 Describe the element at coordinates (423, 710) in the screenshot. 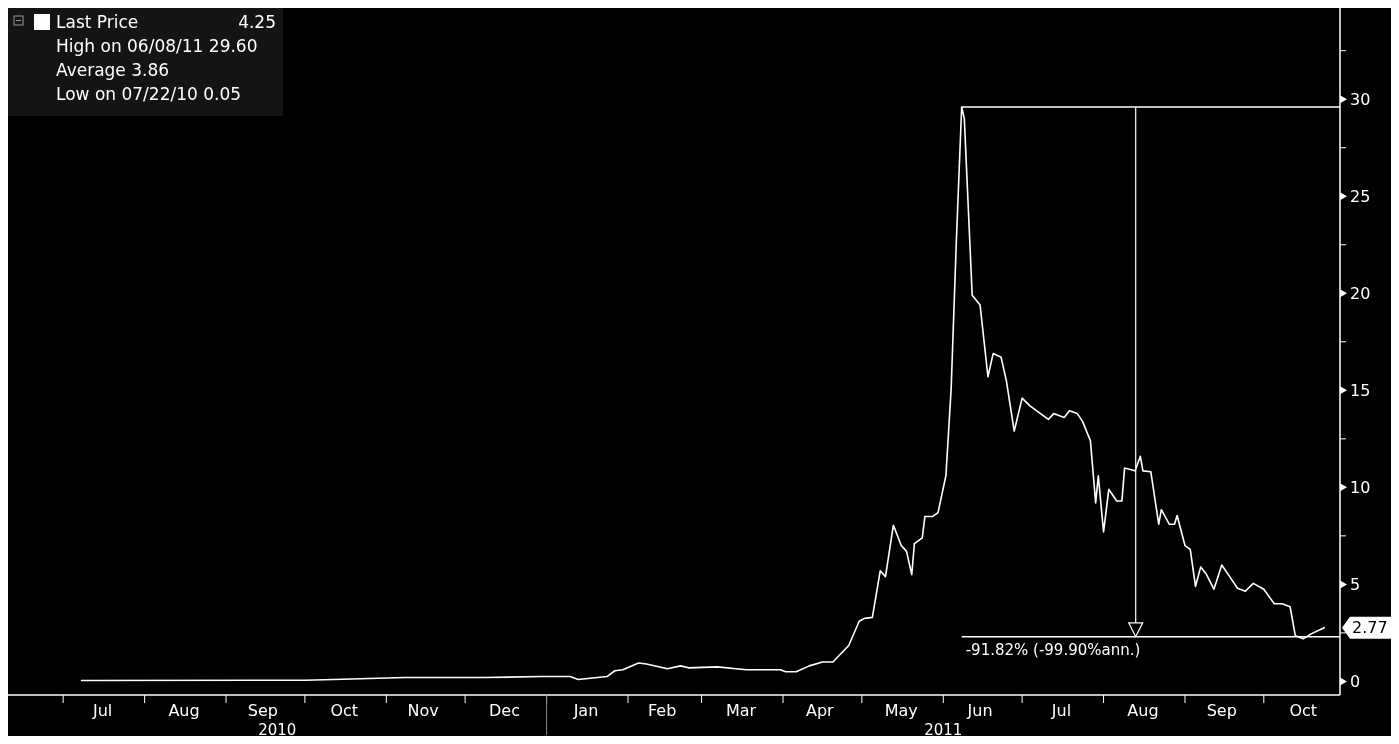

I see `x-tick-label: Nov` at that location.